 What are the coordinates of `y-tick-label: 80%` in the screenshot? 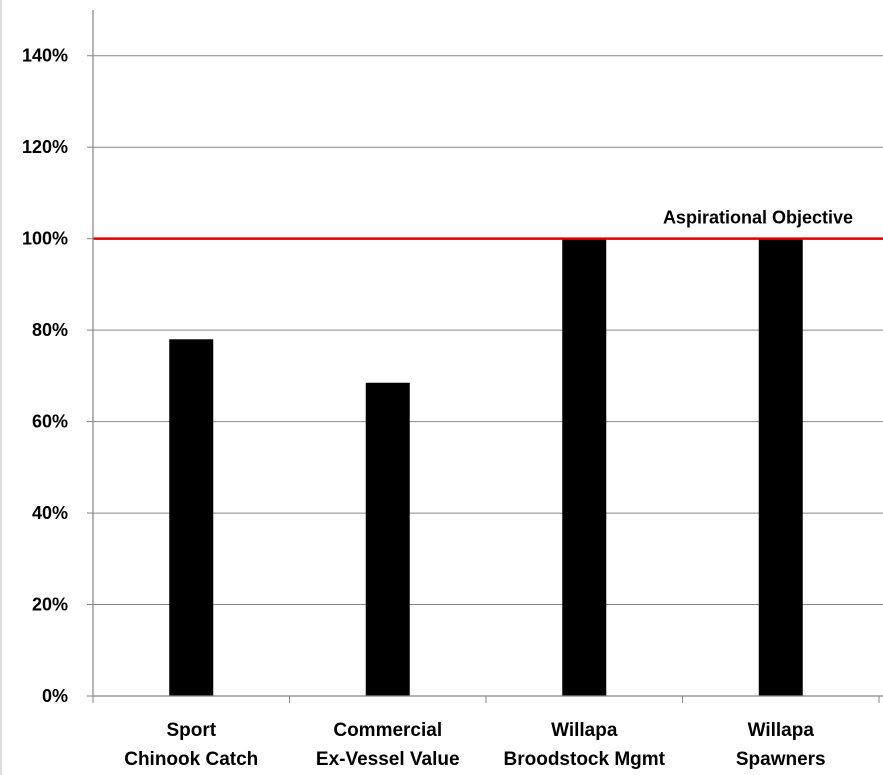 It's located at (50, 330).